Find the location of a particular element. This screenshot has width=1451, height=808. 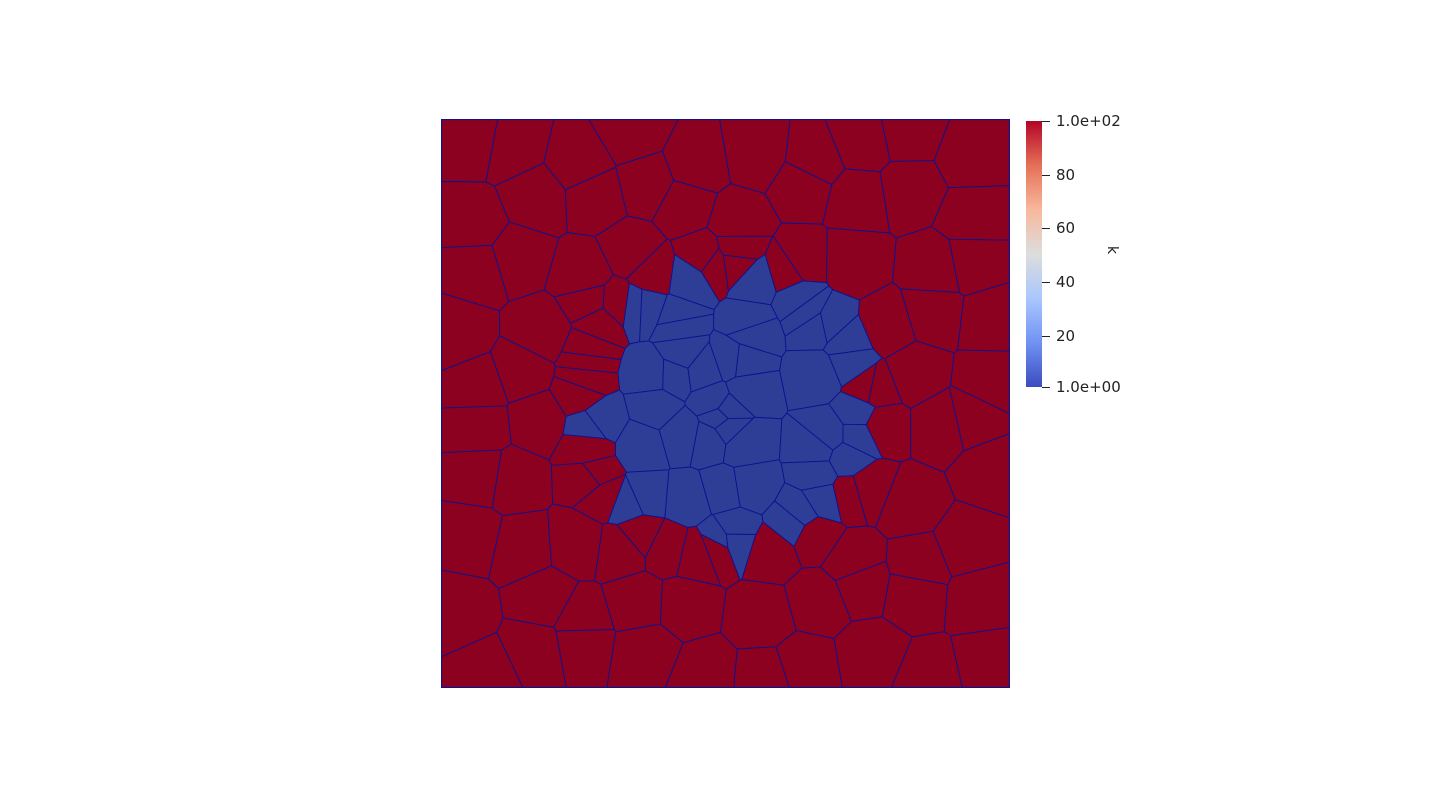

colorbar-tick-label: 1.0e+00 is located at coordinates (1088, 387).